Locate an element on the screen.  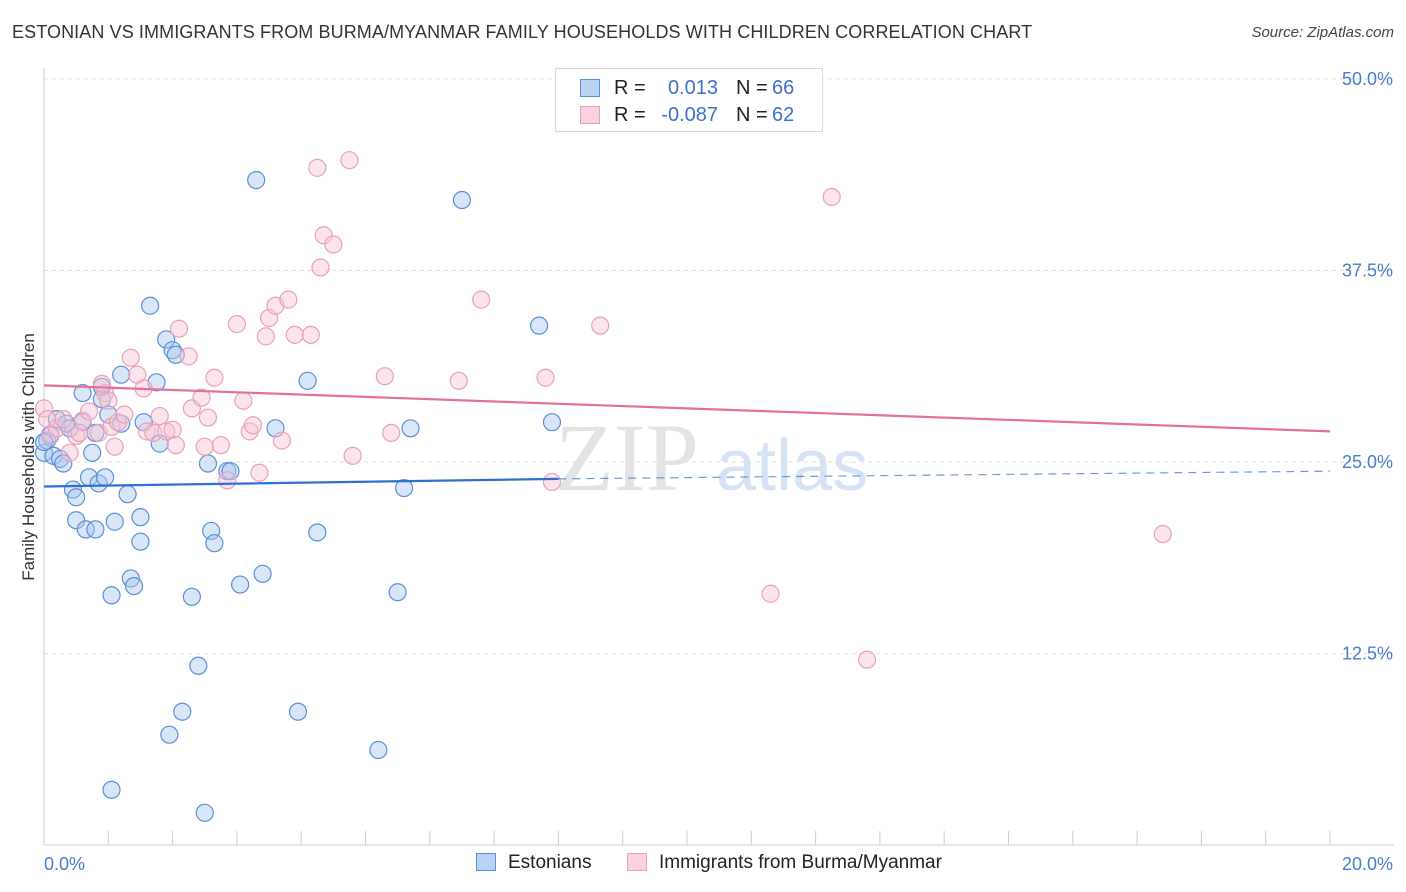
watermark: ZIP atlas is located at coordinates (711, 457).